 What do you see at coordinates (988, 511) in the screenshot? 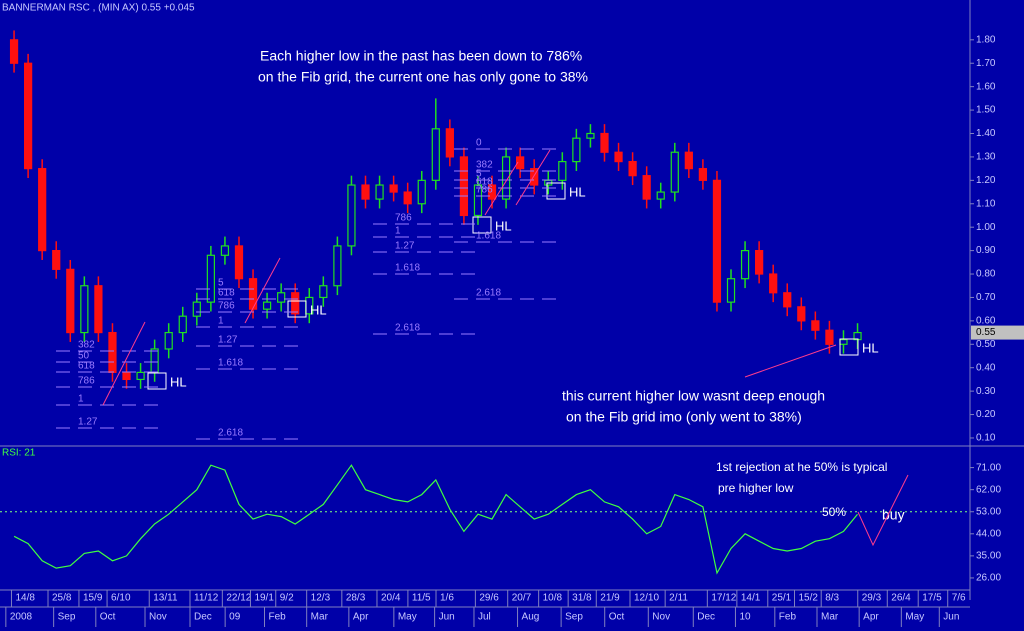
I see `y-tick-label: 53.00` at bounding box center [988, 511].